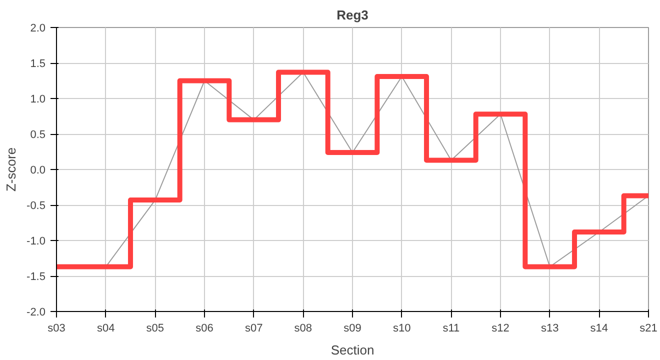 The height and width of the screenshot is (360, 660). Describe the element at coordinates (501, 328) in the screenshot. I see `x-tick-label: s12` at that location.